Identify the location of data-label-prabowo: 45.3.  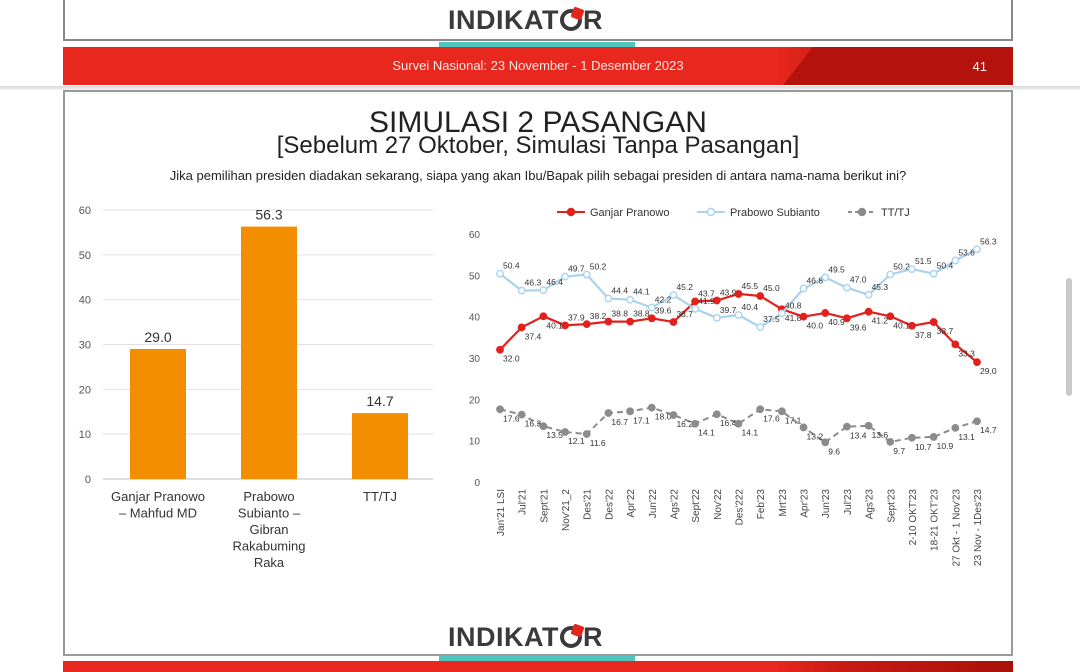
(880, 287).